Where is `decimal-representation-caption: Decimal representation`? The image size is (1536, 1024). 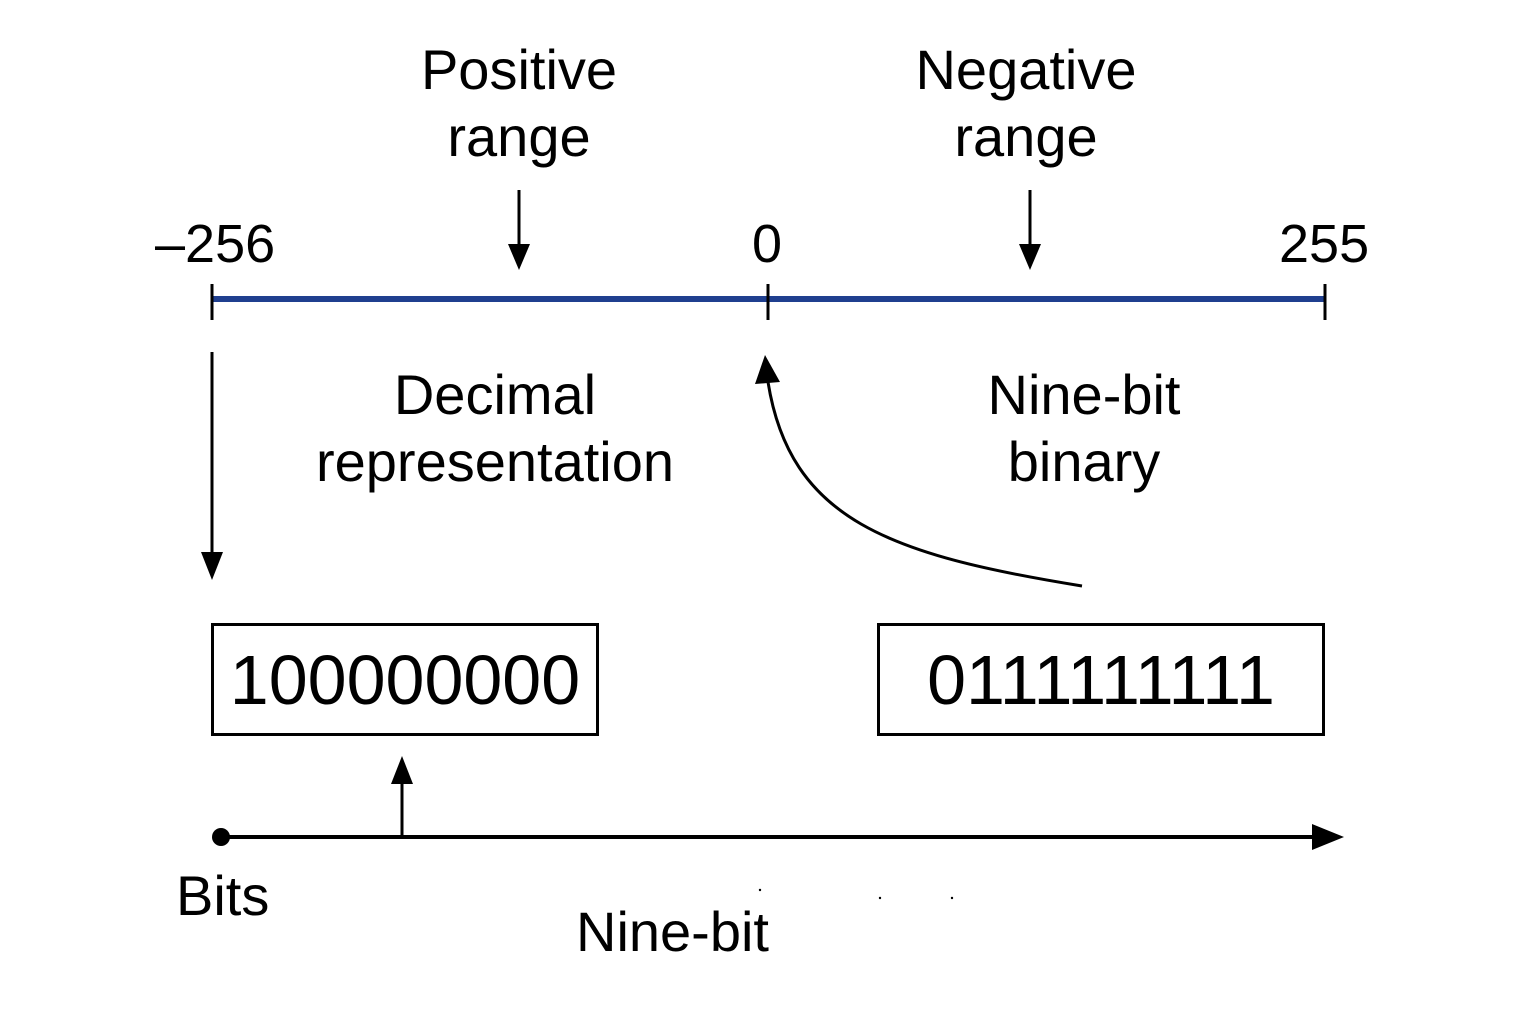
decimal-representation-caption: Decimal representation is located at coordinates (495, 428).